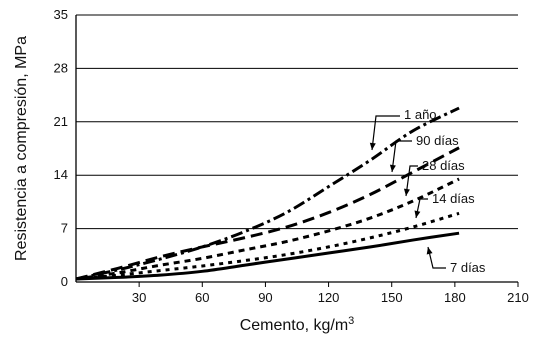  I want to click on x-tick-label: 150, so click(392, 297).